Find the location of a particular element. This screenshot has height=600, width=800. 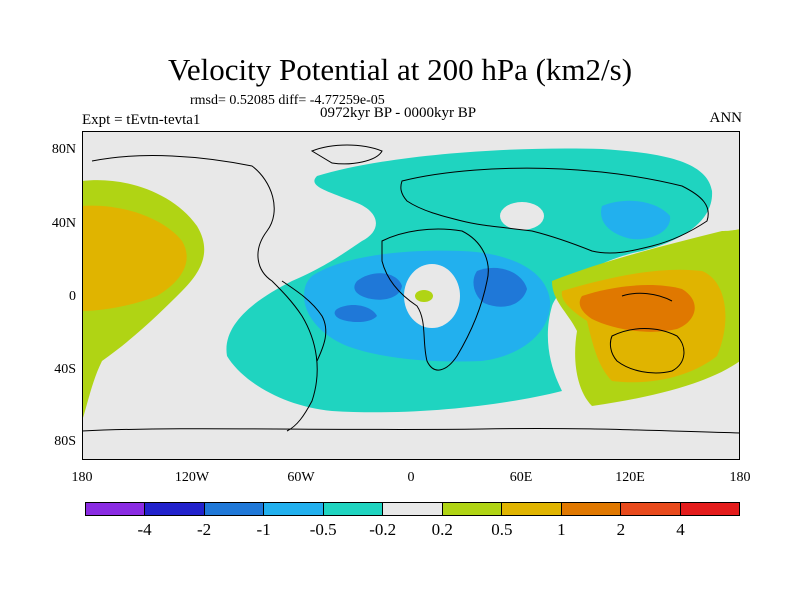

colorbar-label: -2 is located at coordinates (204, 529).